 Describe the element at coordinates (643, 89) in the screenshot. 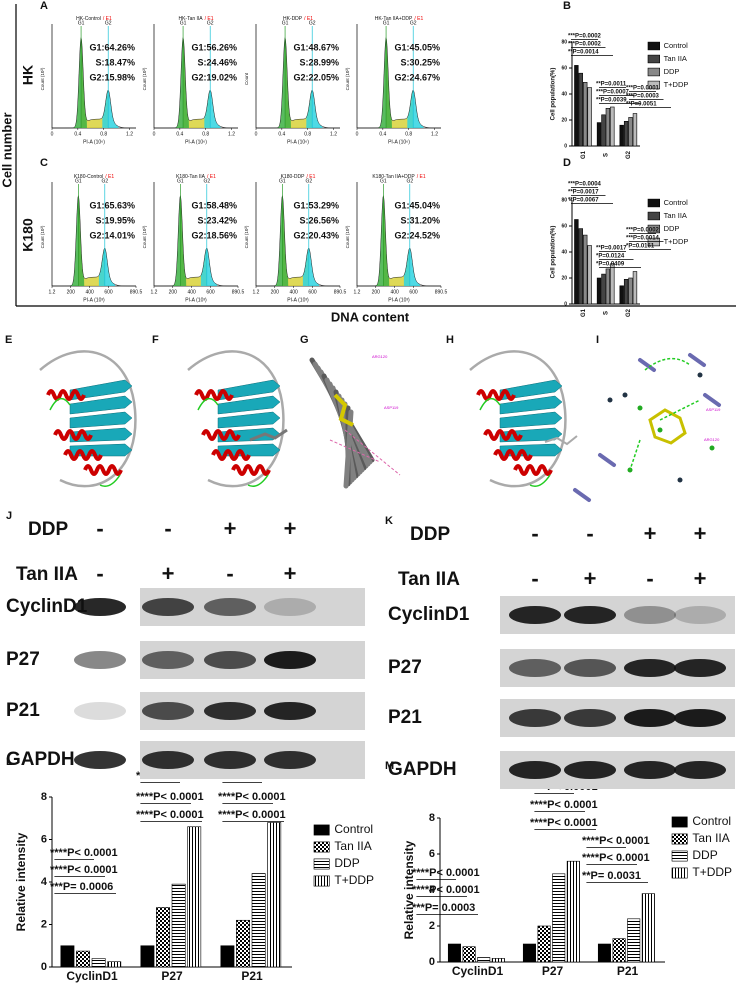

I see `significance-label: ***P=0.0001` at that location.